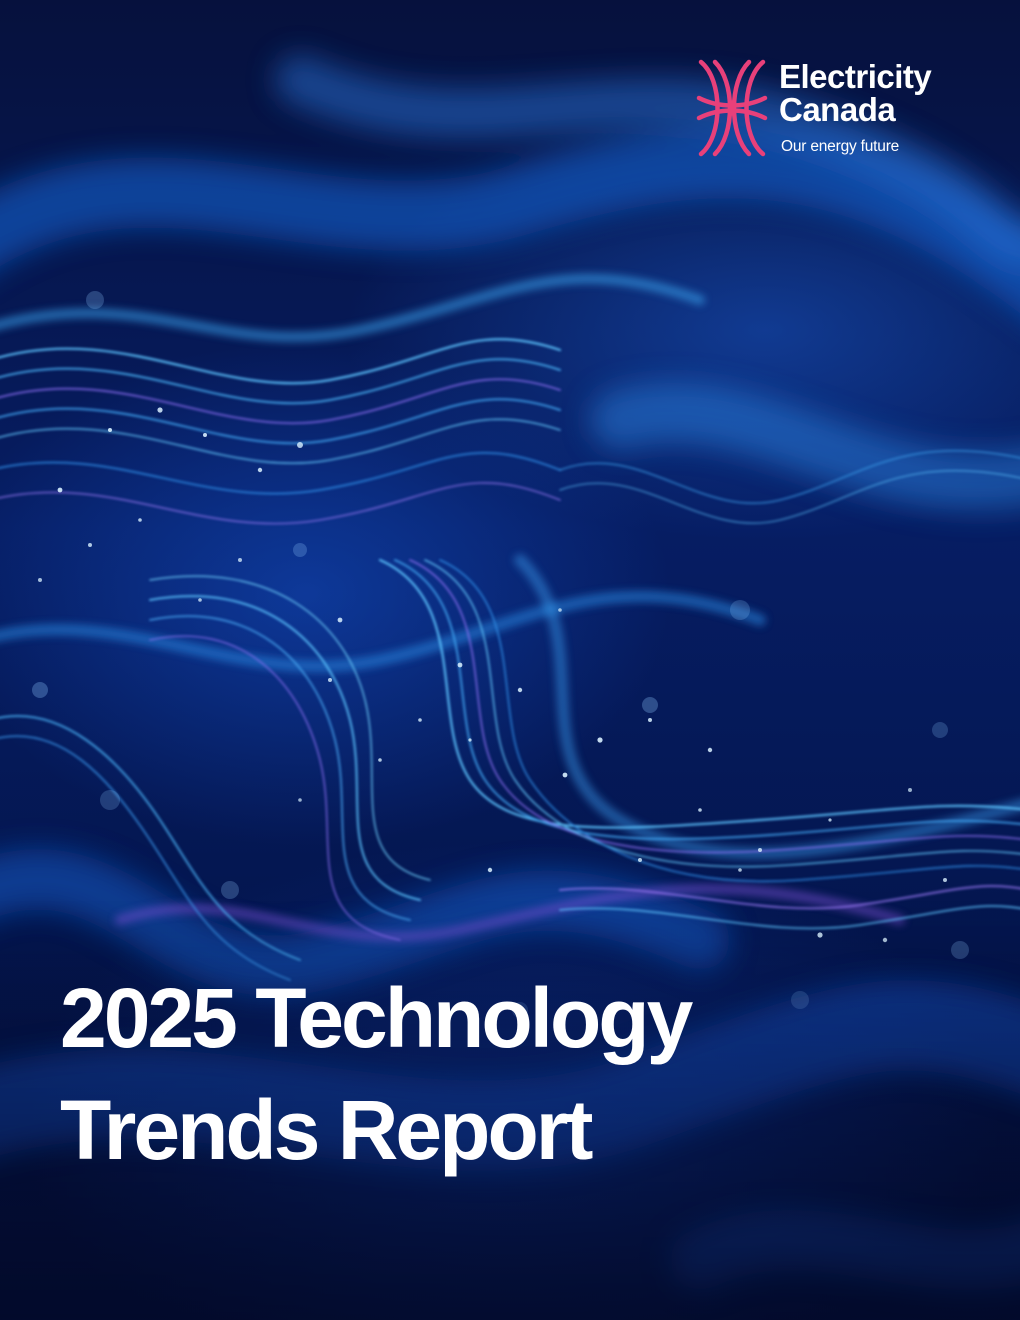 The height and width of the screenshot is (1320, 1020). I want to click on electricity-canada-mark-icon, so click(732, 108).